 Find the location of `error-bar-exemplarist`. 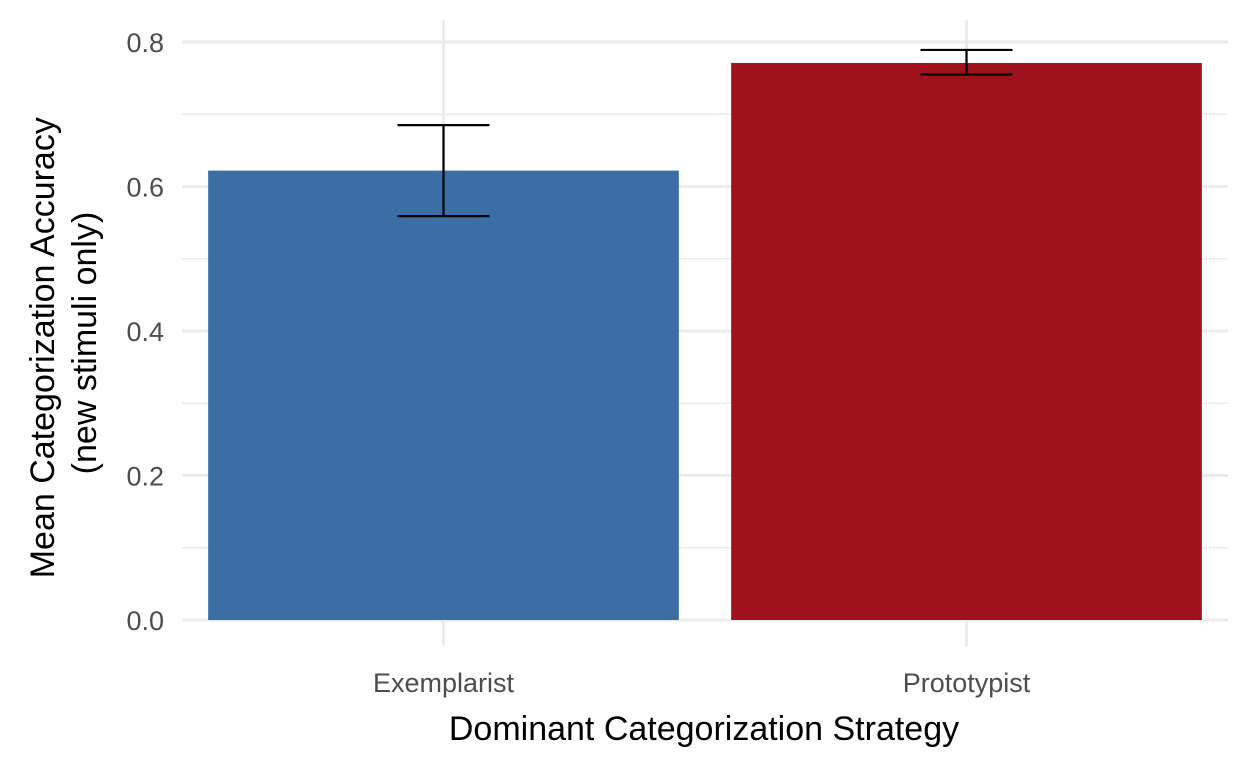

error-bar-exemplarist is located at coordinates (443, 170).